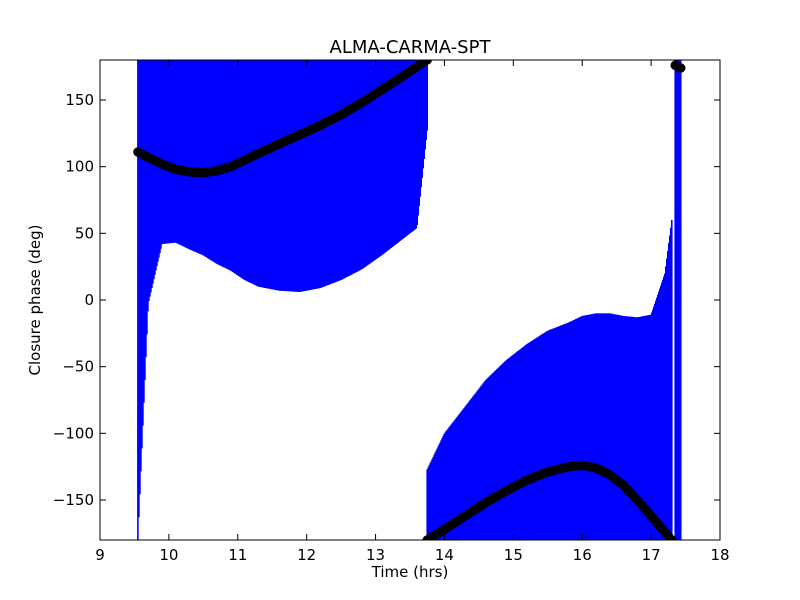  Describe the element at coordinates (375, 555) in the screenshot. I see `x-tick-label: 13` at that location.